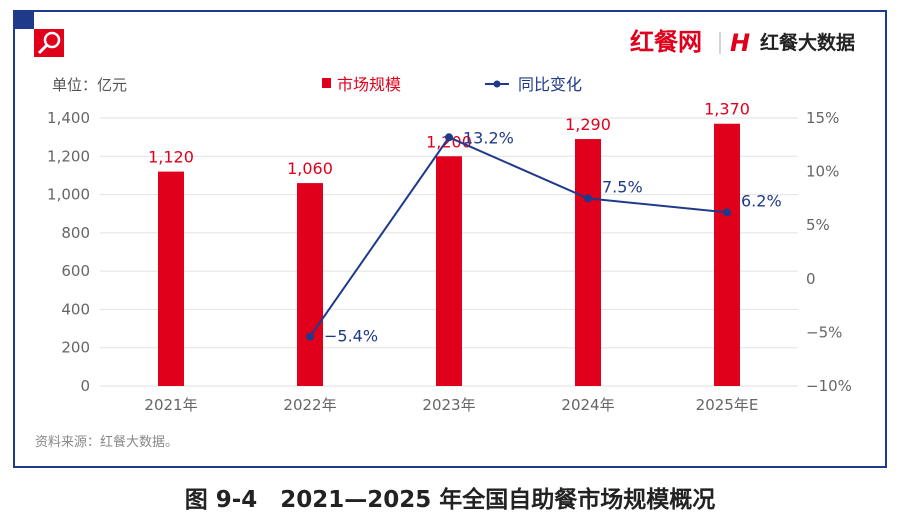 The width and height of the screenshot is (900, 523). I want to click on right-tick-label: 10%, so click(822, 172).